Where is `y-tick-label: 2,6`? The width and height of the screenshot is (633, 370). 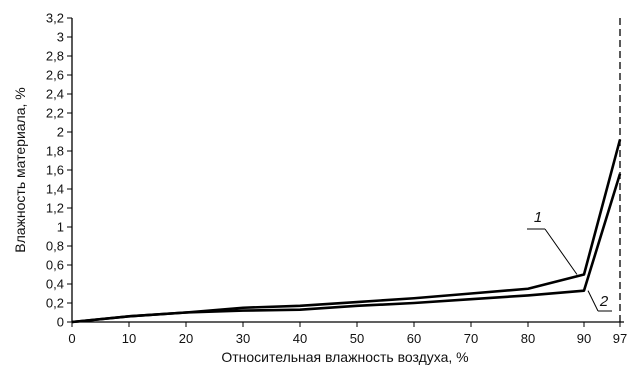 y-tick-label: 2,6 is located at coordinates (55, 75).